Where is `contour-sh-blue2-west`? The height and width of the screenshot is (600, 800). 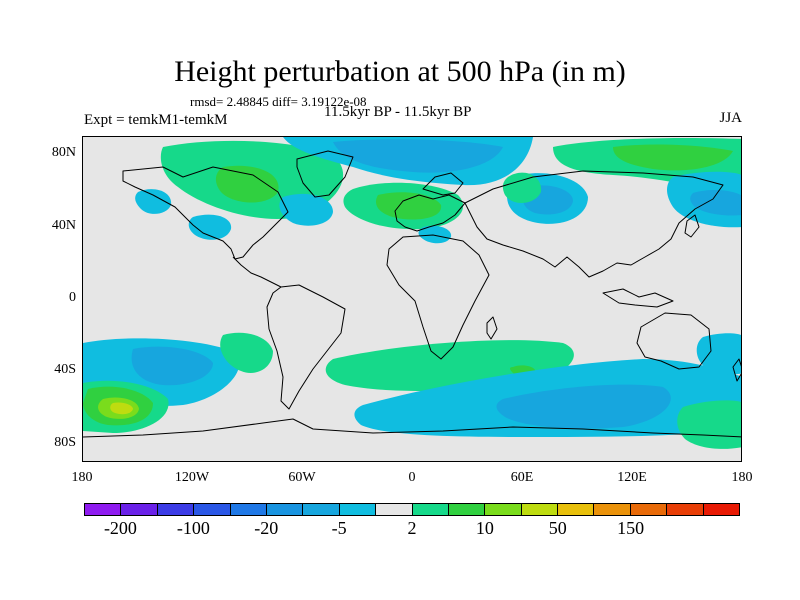
contour-sh-blue2-west is located at coordinates (172, 366).